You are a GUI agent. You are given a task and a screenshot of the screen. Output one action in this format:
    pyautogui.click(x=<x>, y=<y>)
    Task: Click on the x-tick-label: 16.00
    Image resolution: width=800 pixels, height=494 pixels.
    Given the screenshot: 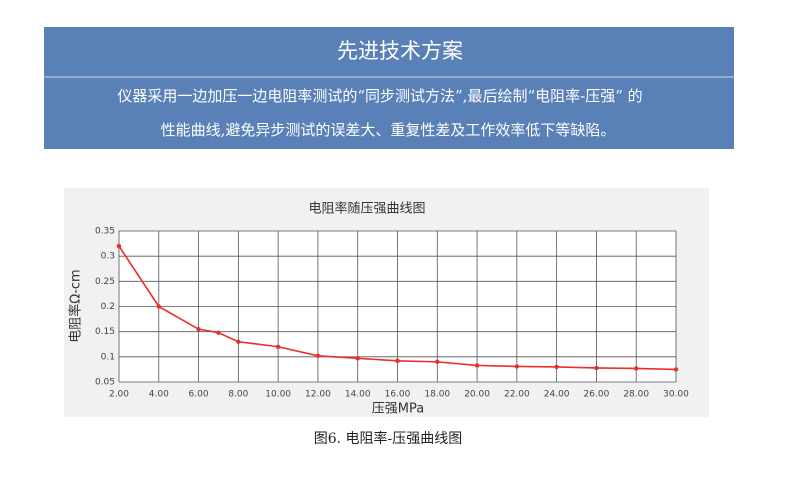 What is the action you would take?
    pyautogui.click(x=398, y=395)
    